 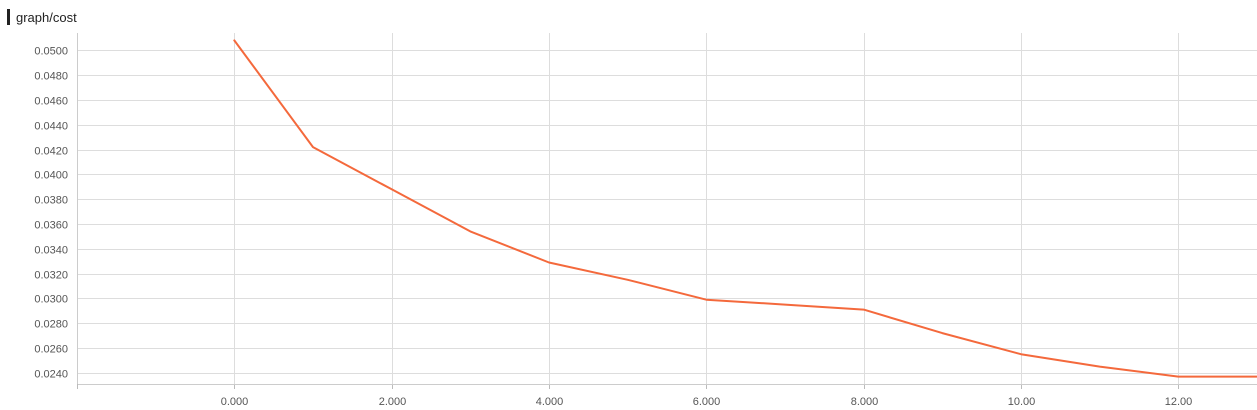 I want to click on y-tick-label: 0.0400, so click(x=51, y=176).